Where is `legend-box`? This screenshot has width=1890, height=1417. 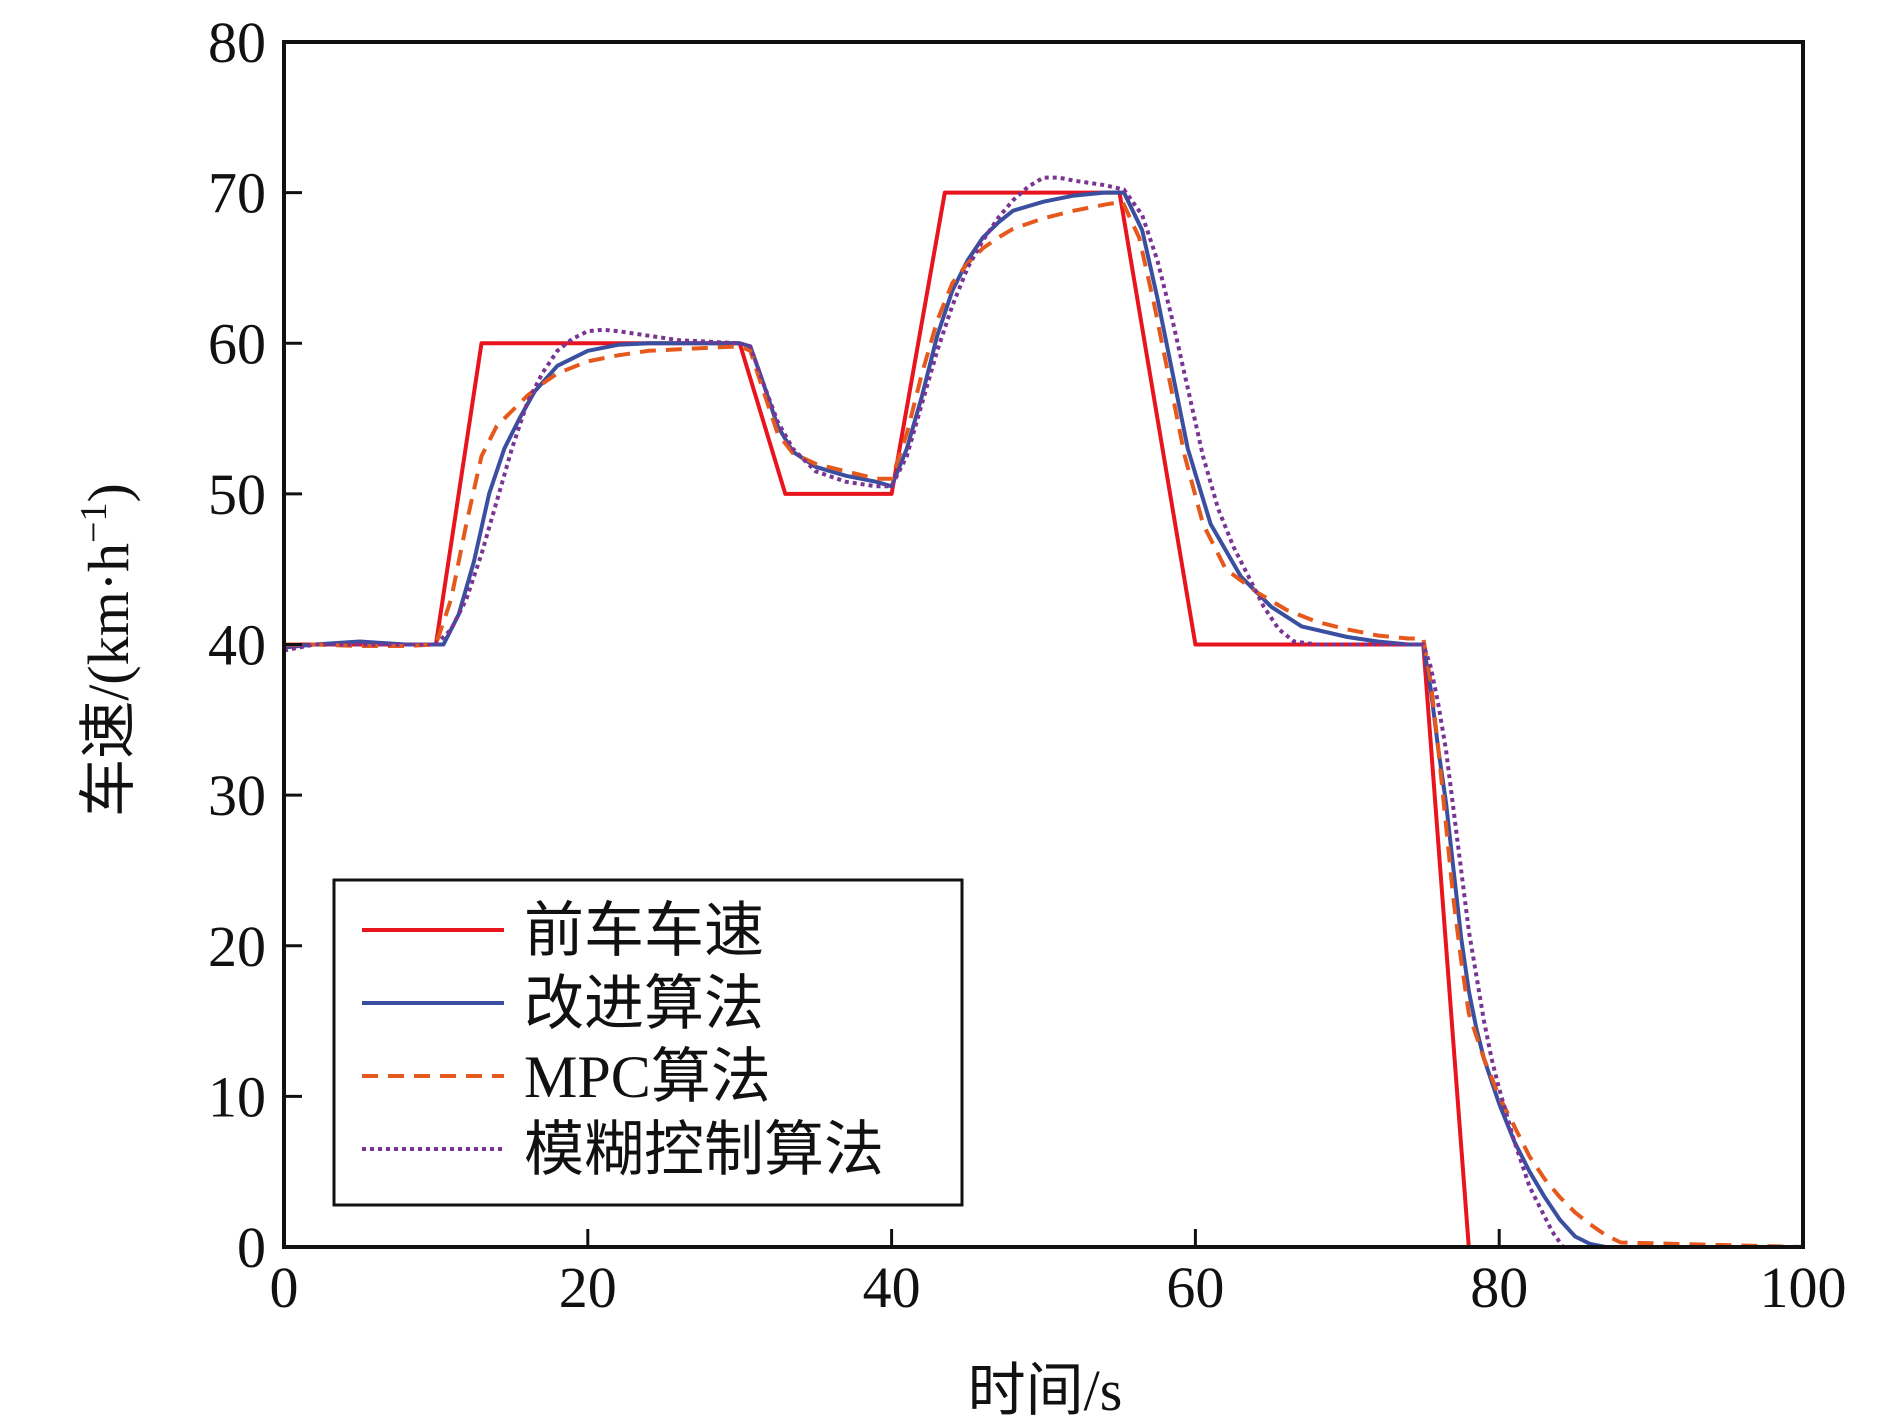 legend-box is located at coordinates (648, 1042).